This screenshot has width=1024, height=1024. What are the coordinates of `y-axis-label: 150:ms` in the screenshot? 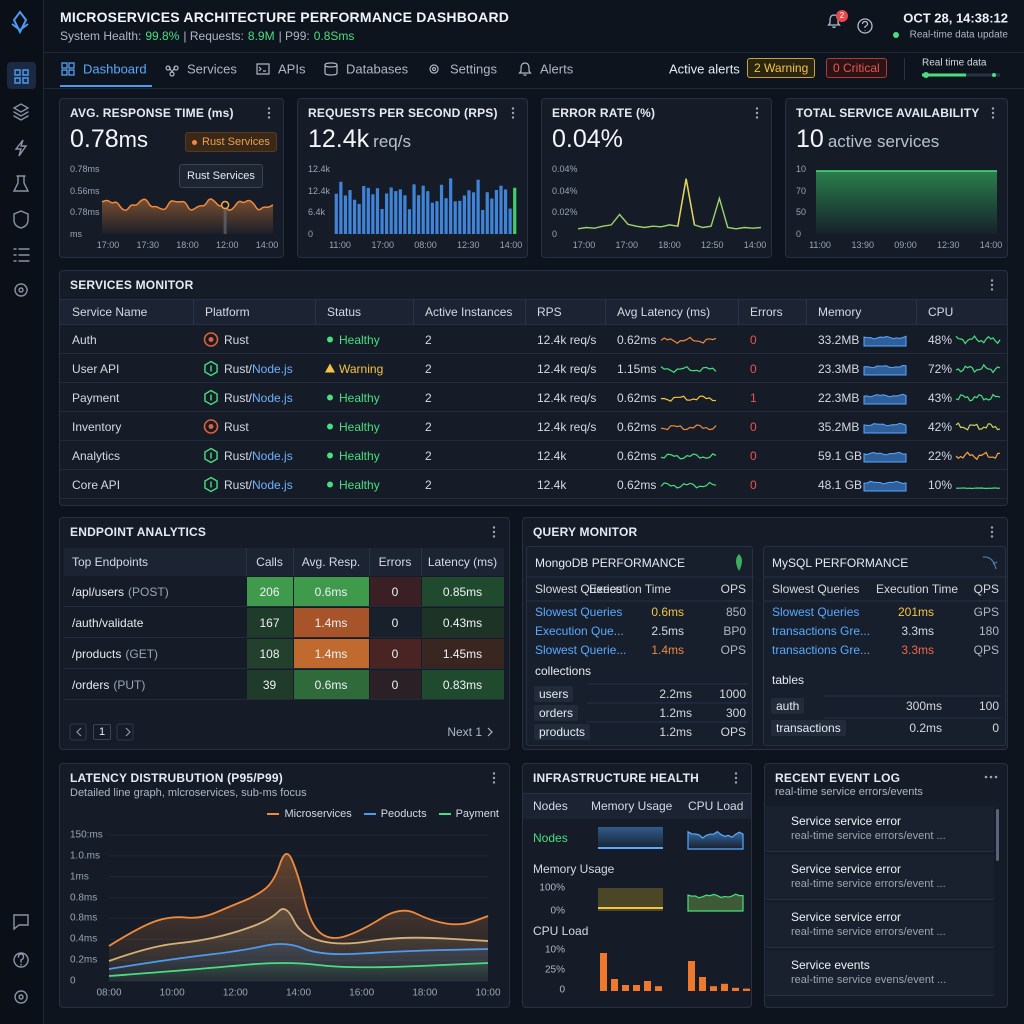 It's located at (86, 835).